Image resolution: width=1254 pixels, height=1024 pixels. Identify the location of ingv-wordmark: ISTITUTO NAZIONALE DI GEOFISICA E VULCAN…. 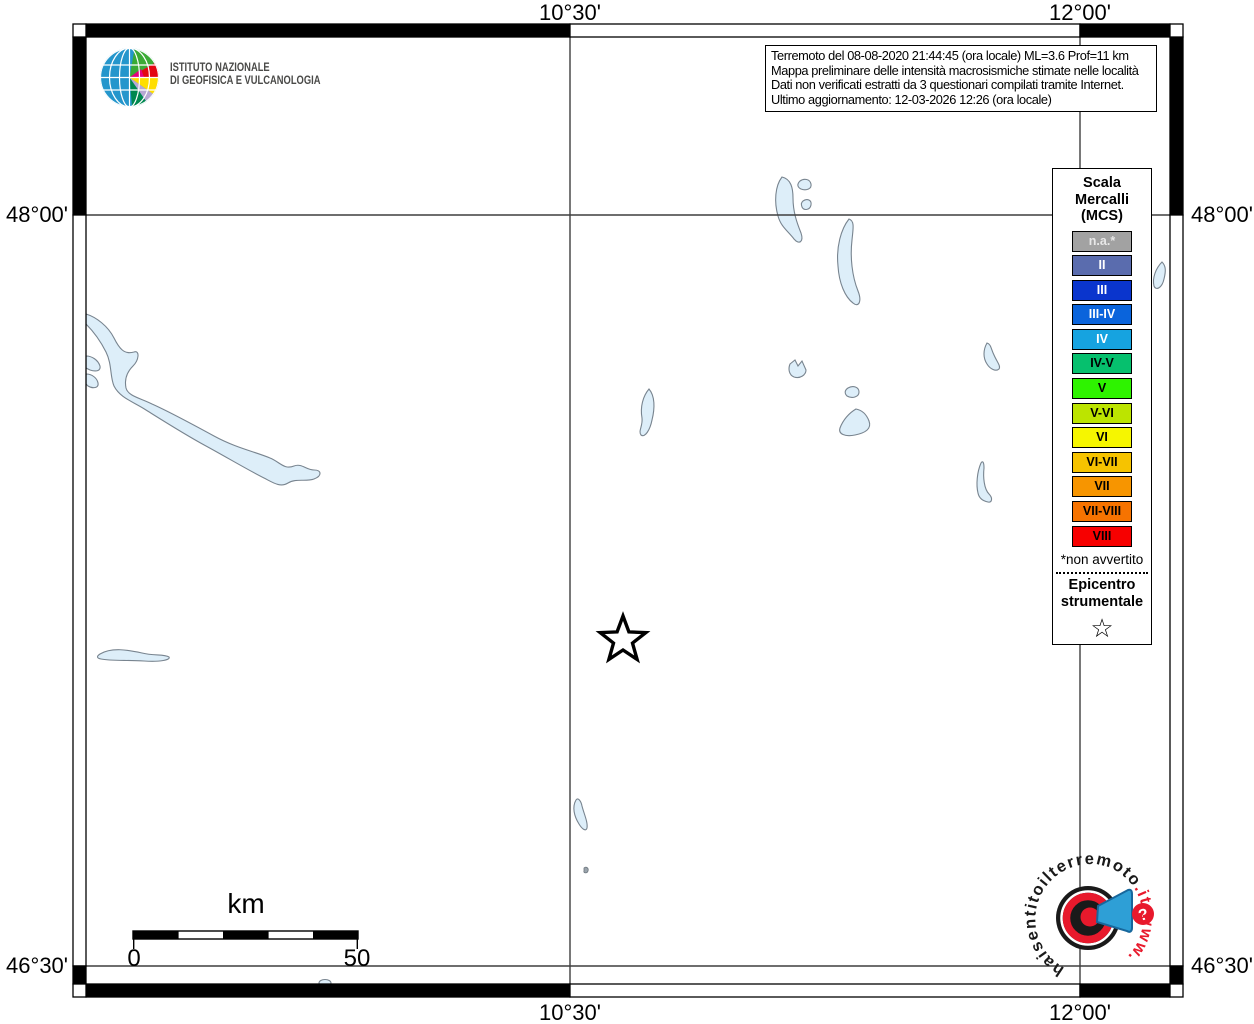
(245, 74).